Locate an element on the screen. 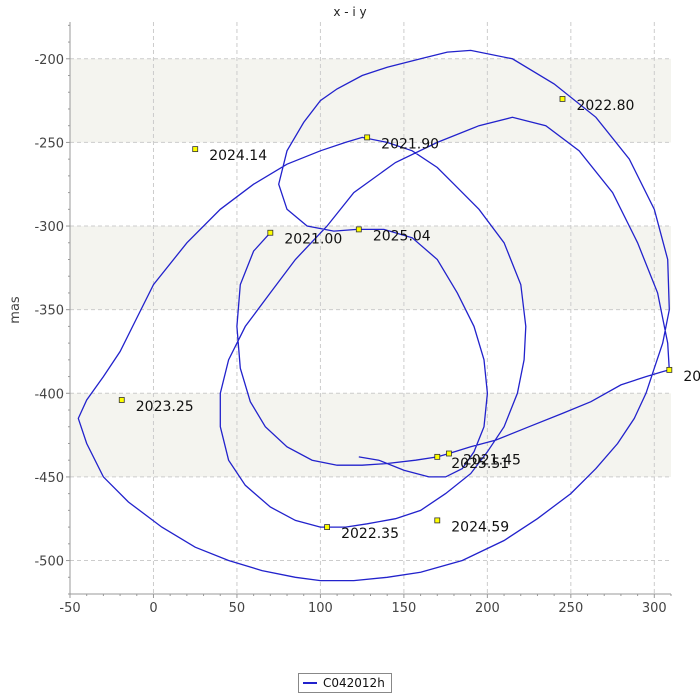  epoch-label: 2025.04 is located at coordinates (402, 236).